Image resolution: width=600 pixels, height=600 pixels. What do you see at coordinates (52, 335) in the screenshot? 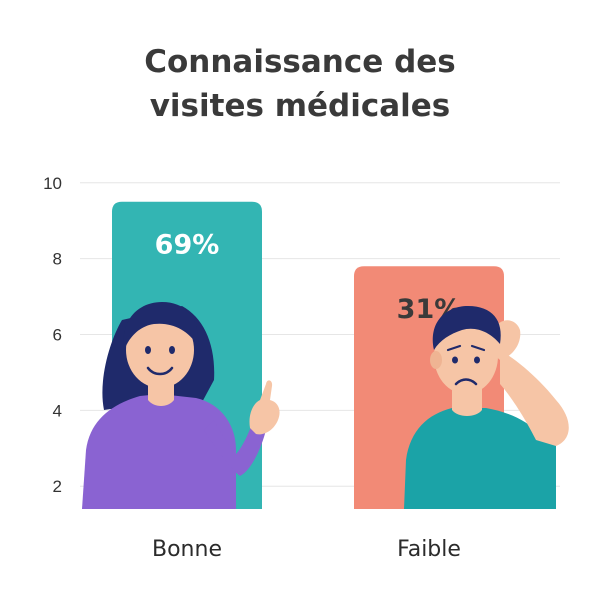
I see `y-axis-ticks: 2 4 6 8 10` at bounding box center [52, 335].